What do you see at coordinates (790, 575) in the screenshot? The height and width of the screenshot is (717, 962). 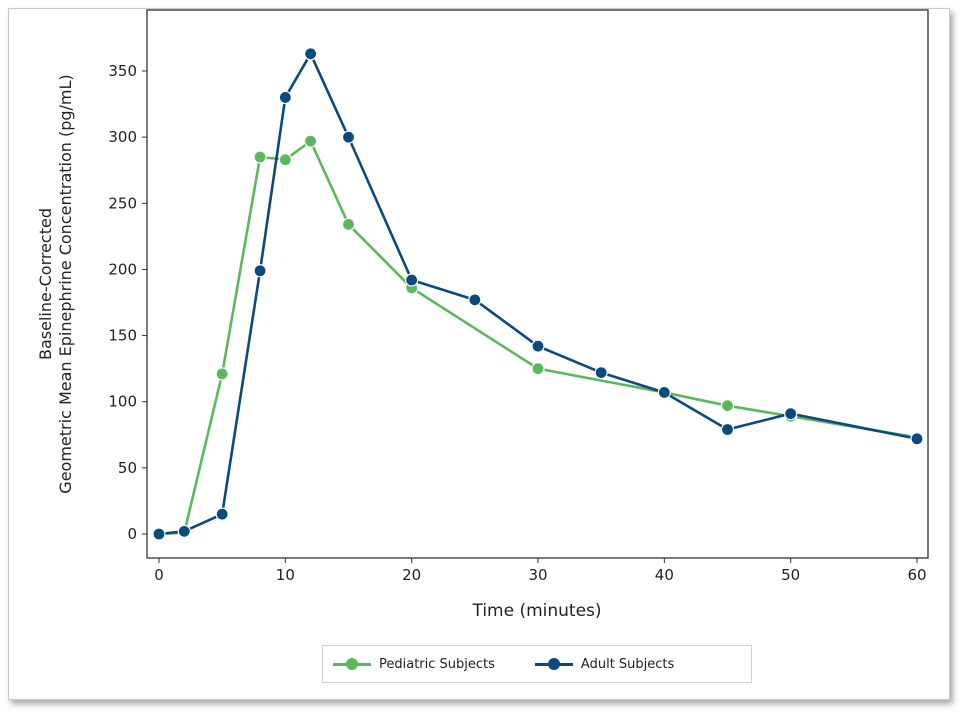 I see `x-tick-label: 50` at bounding box center [790, 575].